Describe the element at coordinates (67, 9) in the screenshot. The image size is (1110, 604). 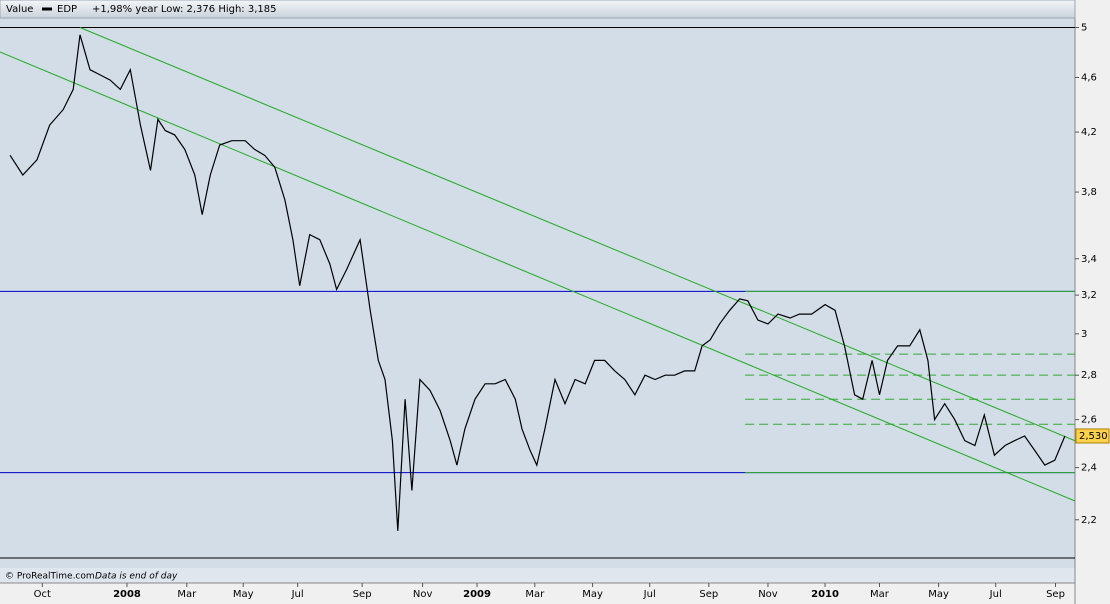
I see `legend-label: EDP` at that location.